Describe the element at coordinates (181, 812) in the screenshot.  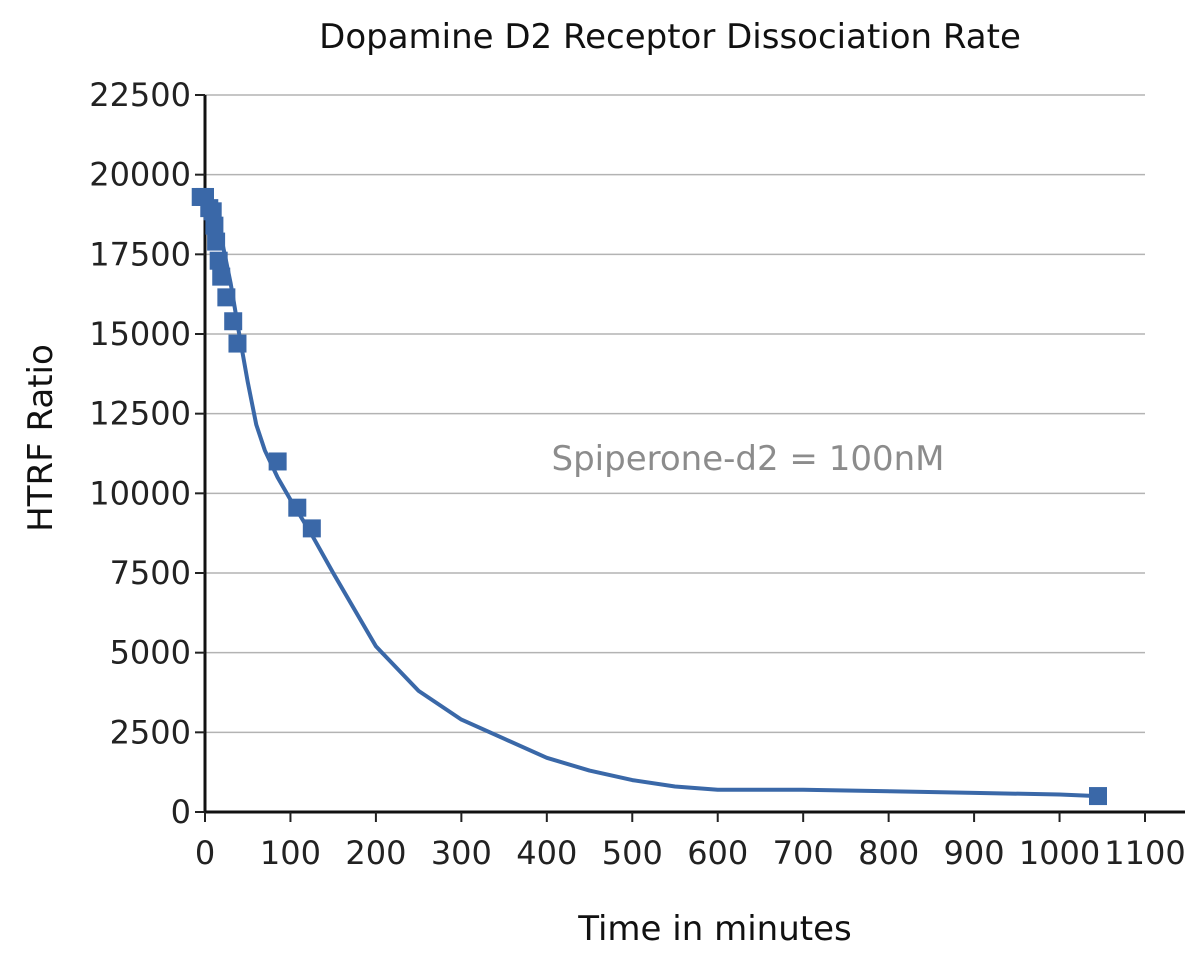
I see `y-tick-label: 0` at that location.